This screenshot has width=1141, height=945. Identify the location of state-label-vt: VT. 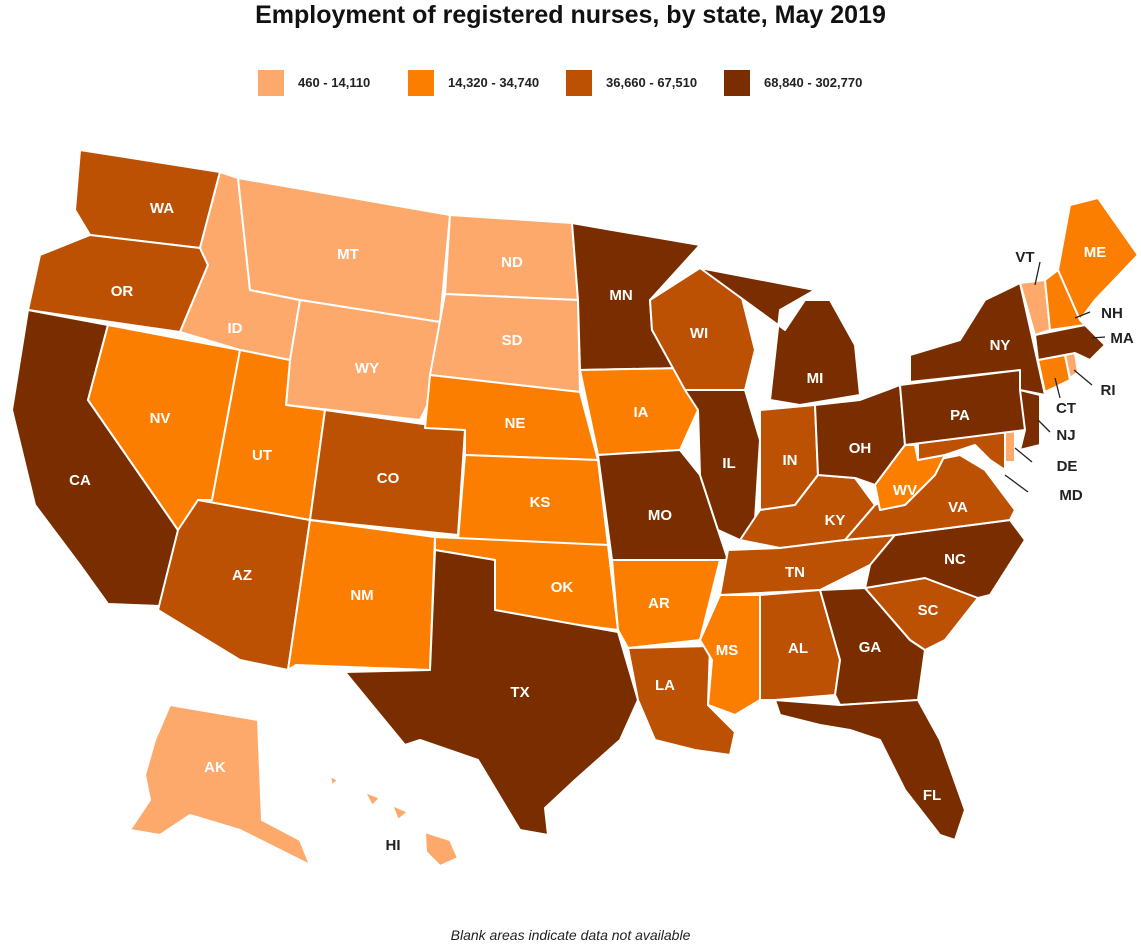
(1024, 257).